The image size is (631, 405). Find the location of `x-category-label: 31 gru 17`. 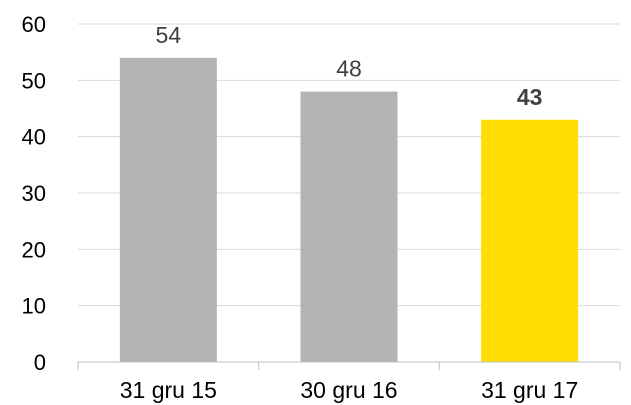

x-category-label: 31 gru 17 is located at coordinates (529, 390).